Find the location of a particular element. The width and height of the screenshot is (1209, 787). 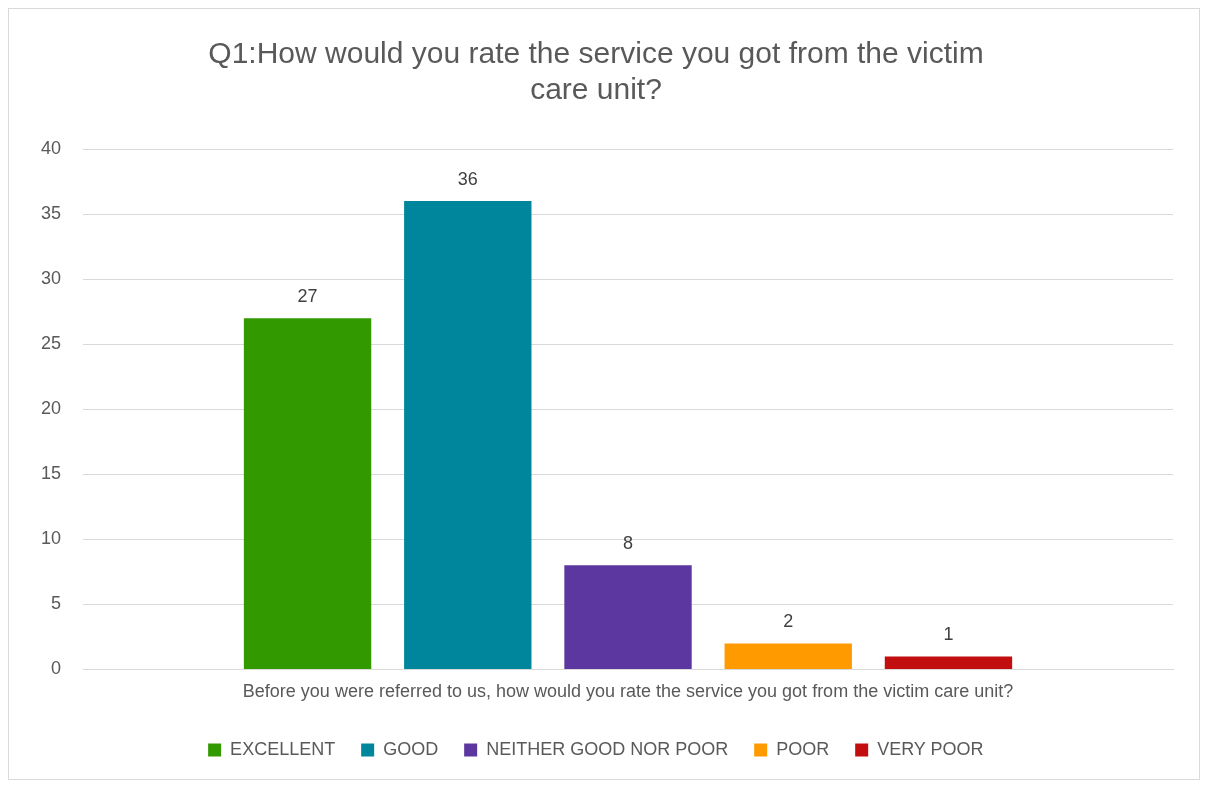

legend-label: VERY POOR is located at coordinates (930, 748).